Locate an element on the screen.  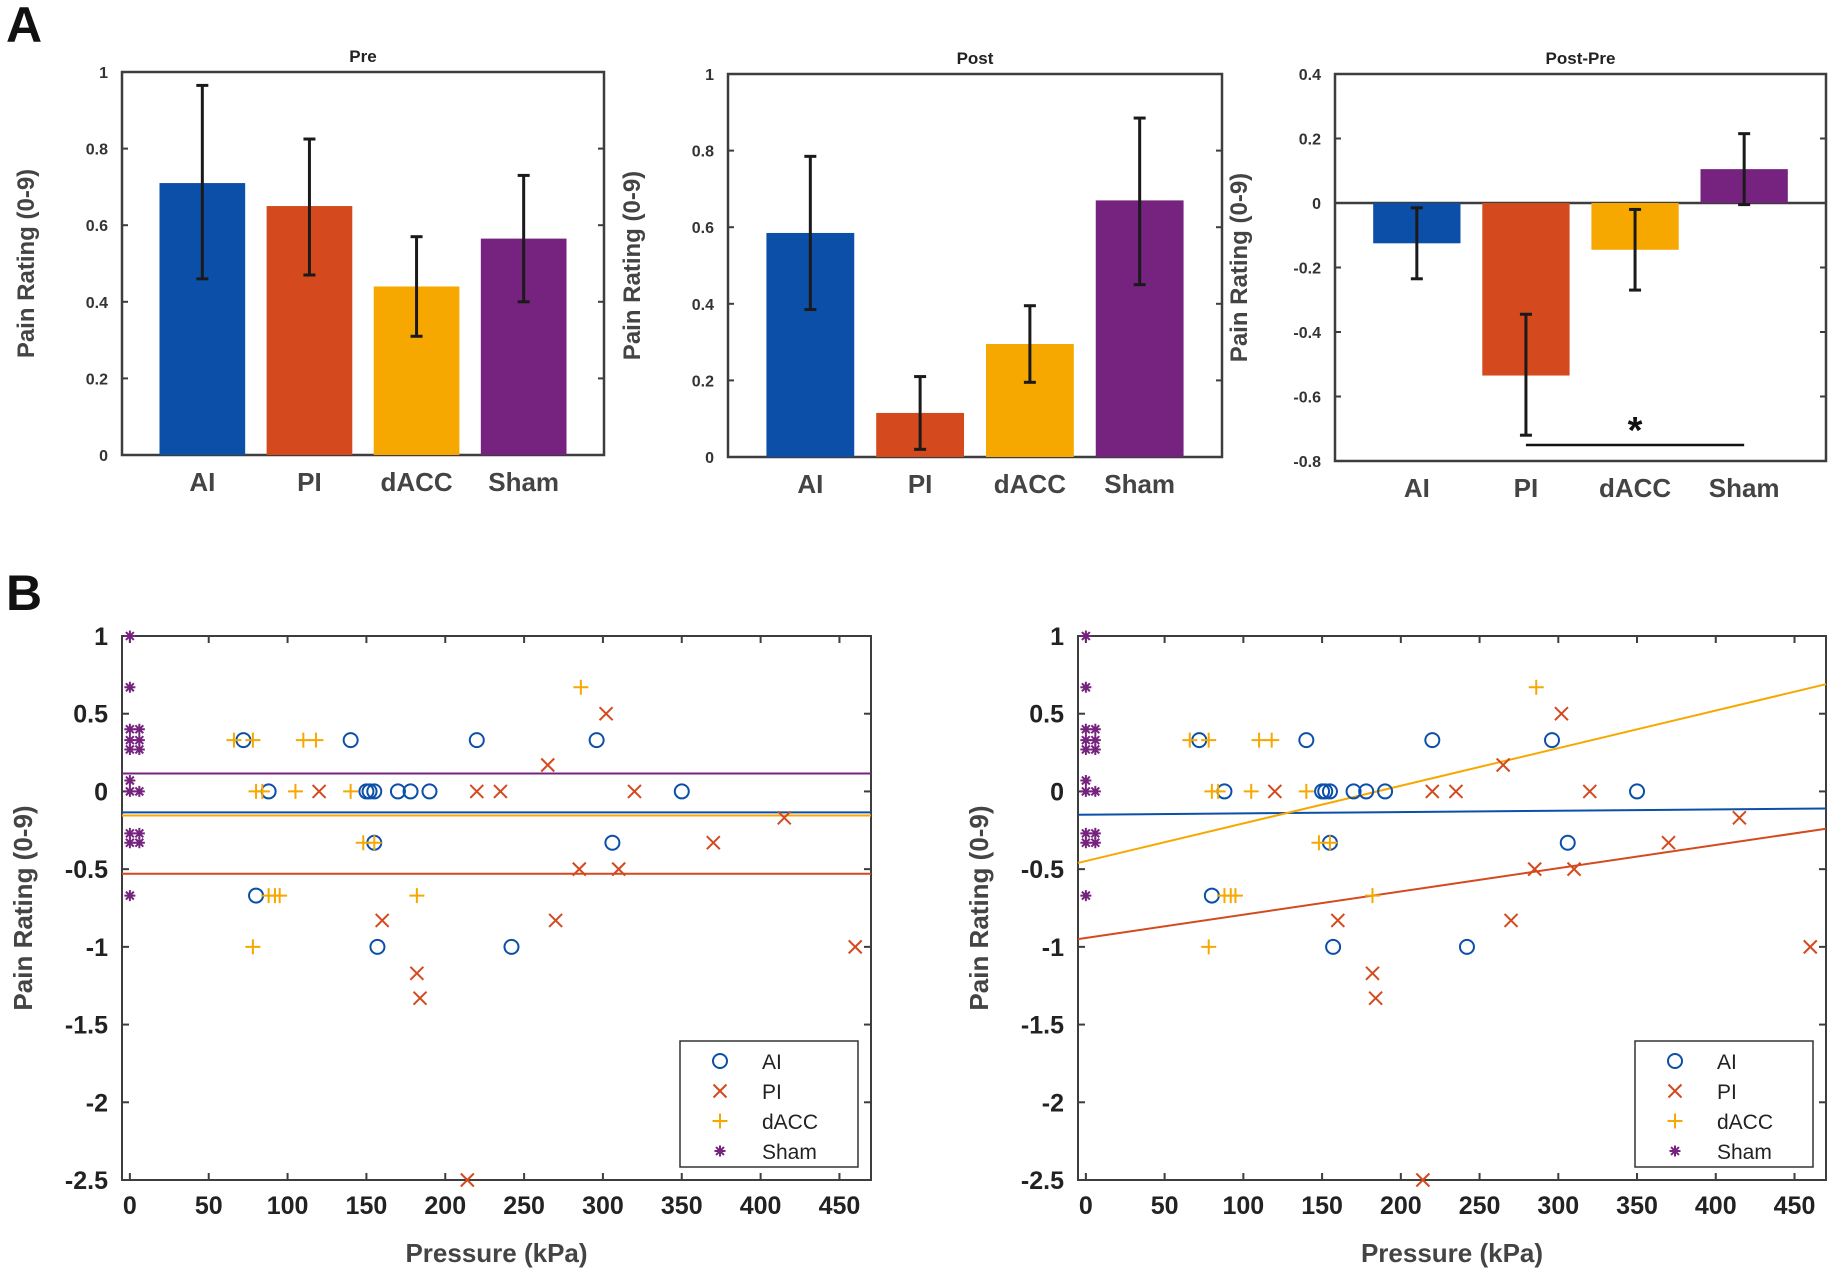
x-tick-label: 350 is located at coordinates (1637, 1206).